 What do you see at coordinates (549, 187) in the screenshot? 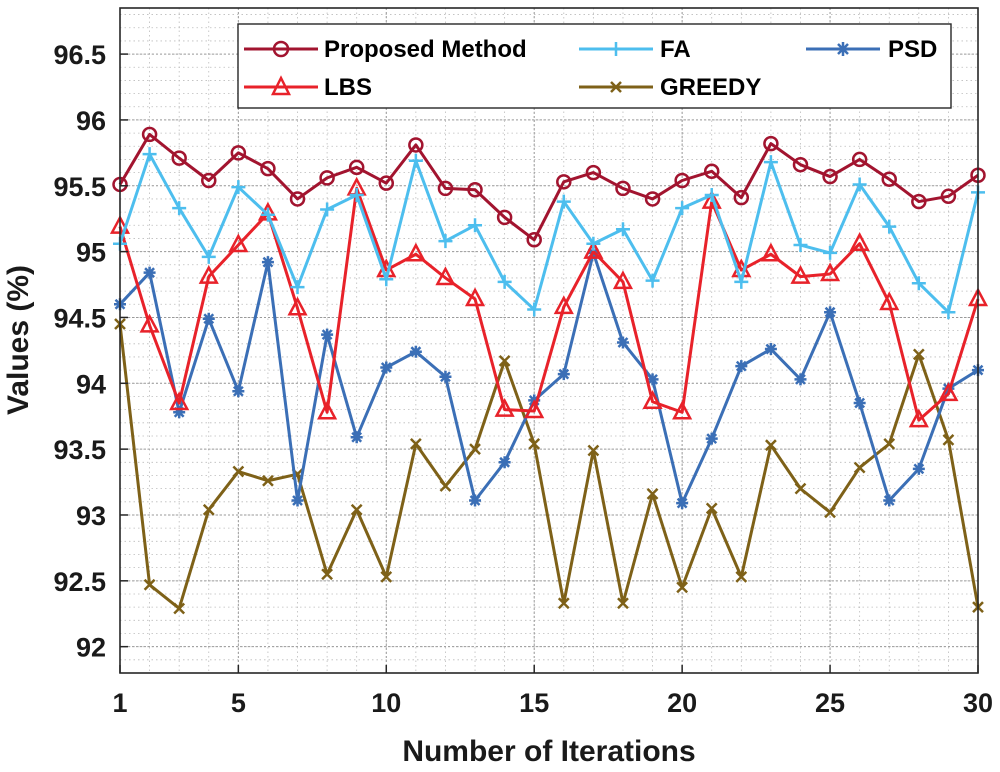
I see `series-proposed-method` at bounding box center [549, 187].